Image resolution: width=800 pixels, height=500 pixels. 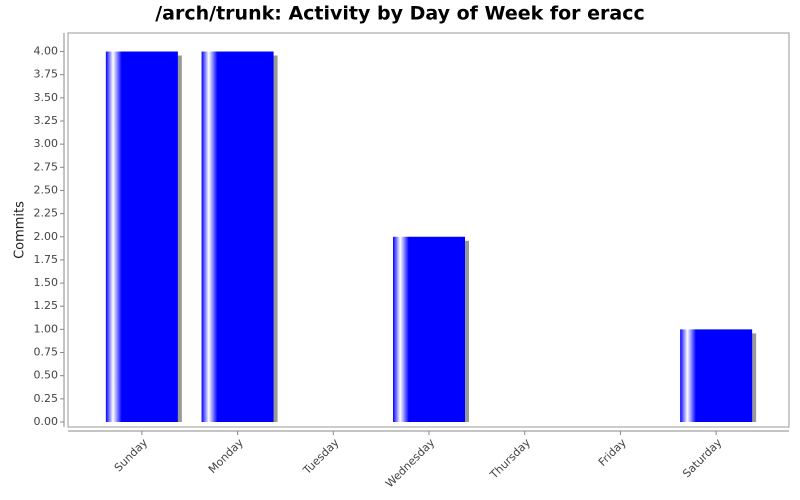 I want to click on y-tick-label: 3.75, so click(x=46, y=74).